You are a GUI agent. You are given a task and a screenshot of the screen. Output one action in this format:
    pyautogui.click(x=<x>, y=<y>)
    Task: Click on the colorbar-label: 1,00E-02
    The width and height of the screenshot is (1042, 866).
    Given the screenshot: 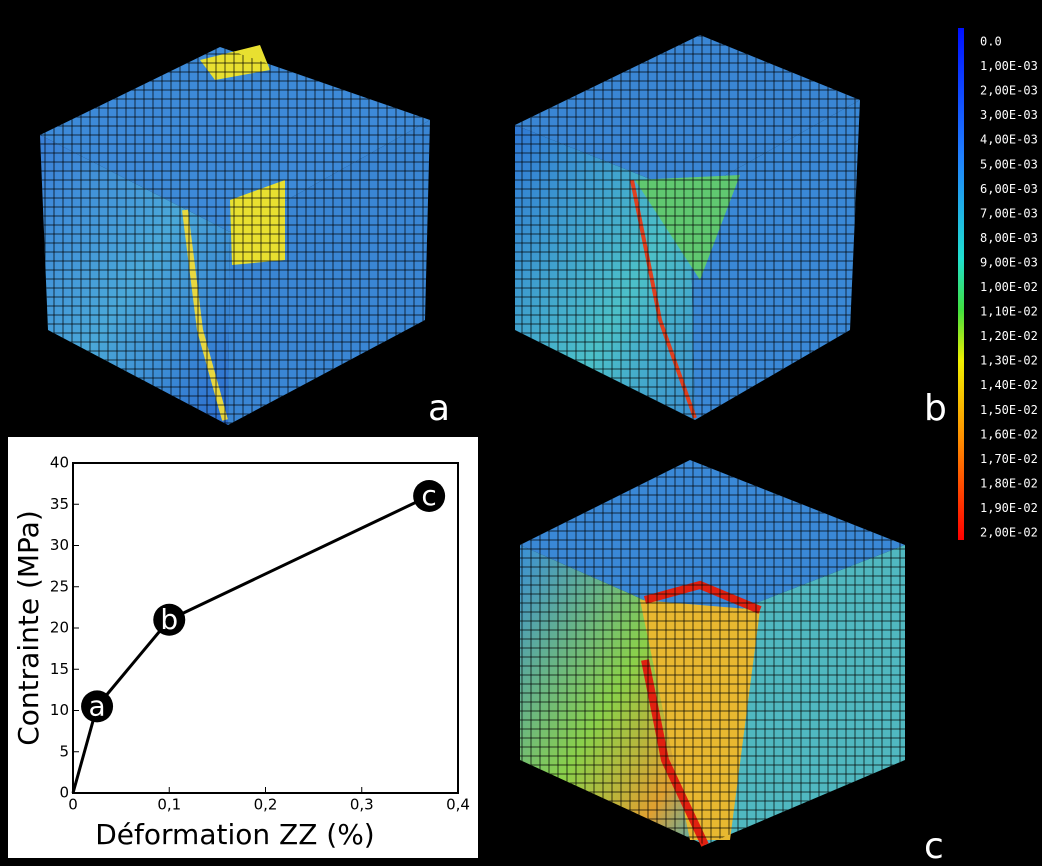 What is the action you would take?
    pyautogui.click(x=1009, y=287)
    